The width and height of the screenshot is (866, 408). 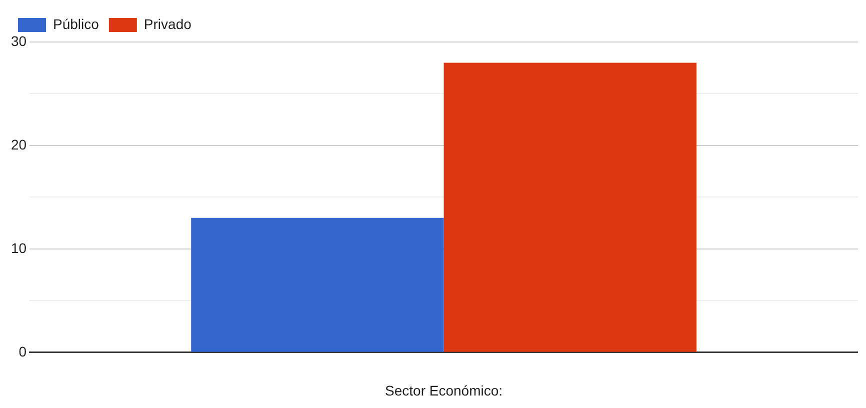 I want to click on y-tick-label: 0, so click(x=22, y=351).